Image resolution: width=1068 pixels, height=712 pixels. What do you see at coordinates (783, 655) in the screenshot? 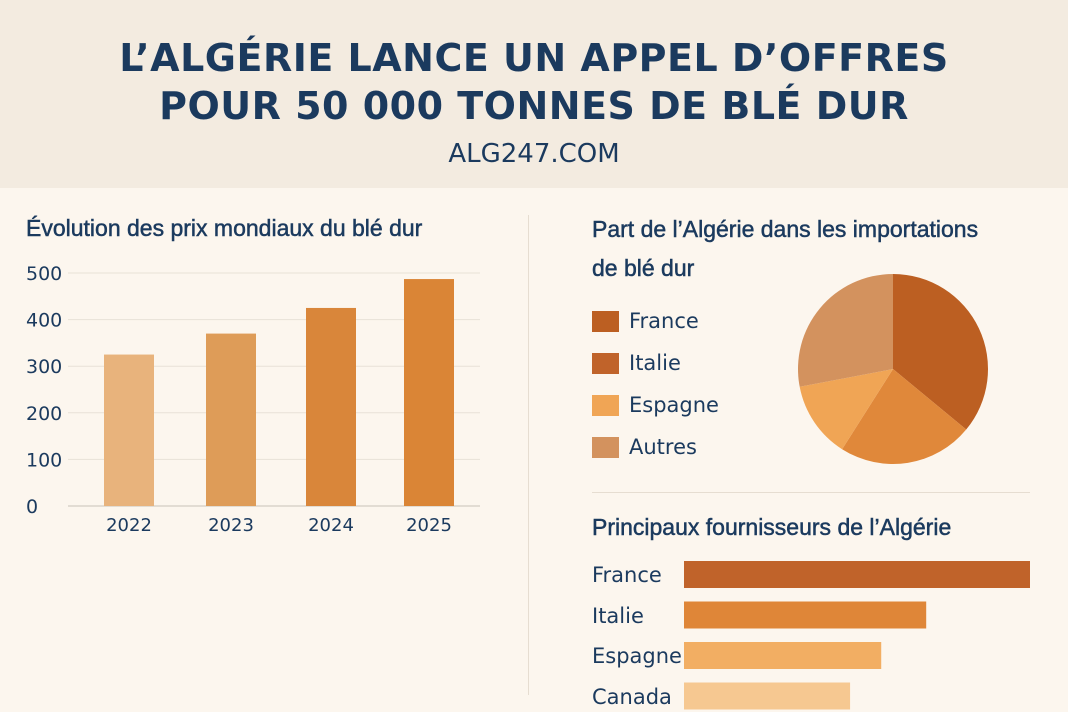
I see `supplier-bar-espagne` at bounding box center [783, 655].